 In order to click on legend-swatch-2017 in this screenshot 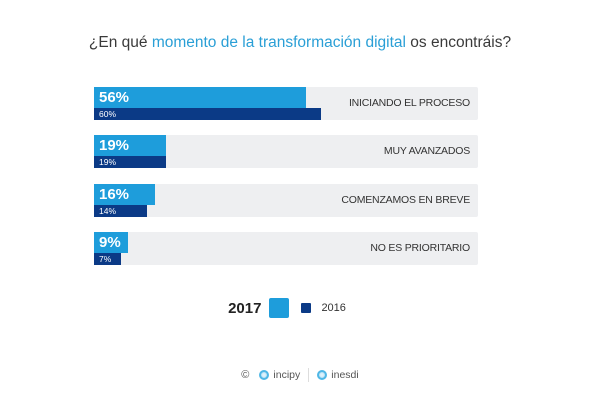, I will do `click(279, 308)`.